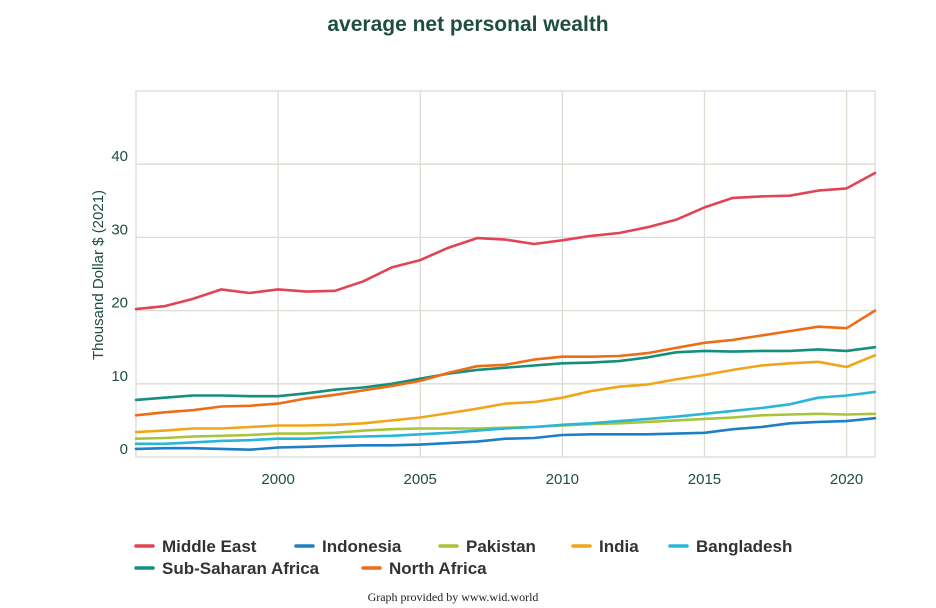 The image size is (936, 608). I want to click on series-line-india, so click(505, 393).